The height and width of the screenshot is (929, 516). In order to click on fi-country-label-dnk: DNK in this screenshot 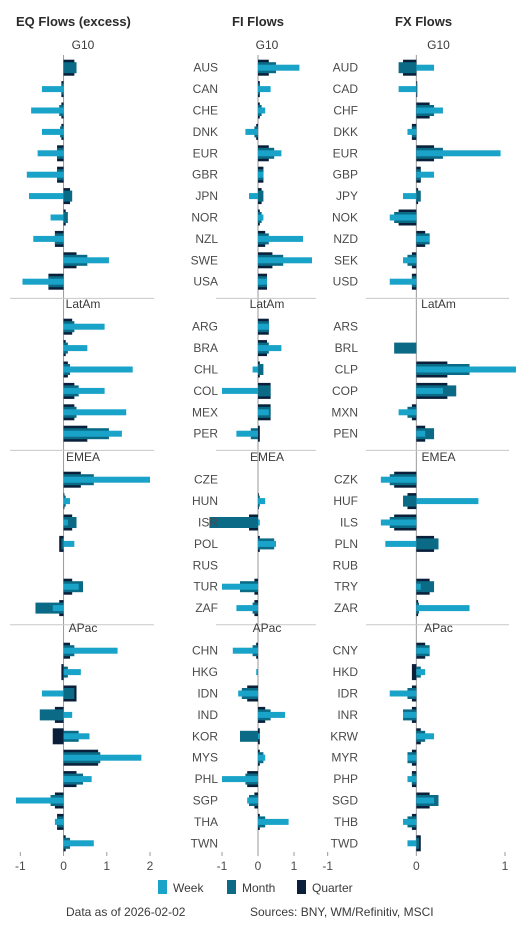, I will do `click(205, 132)`.